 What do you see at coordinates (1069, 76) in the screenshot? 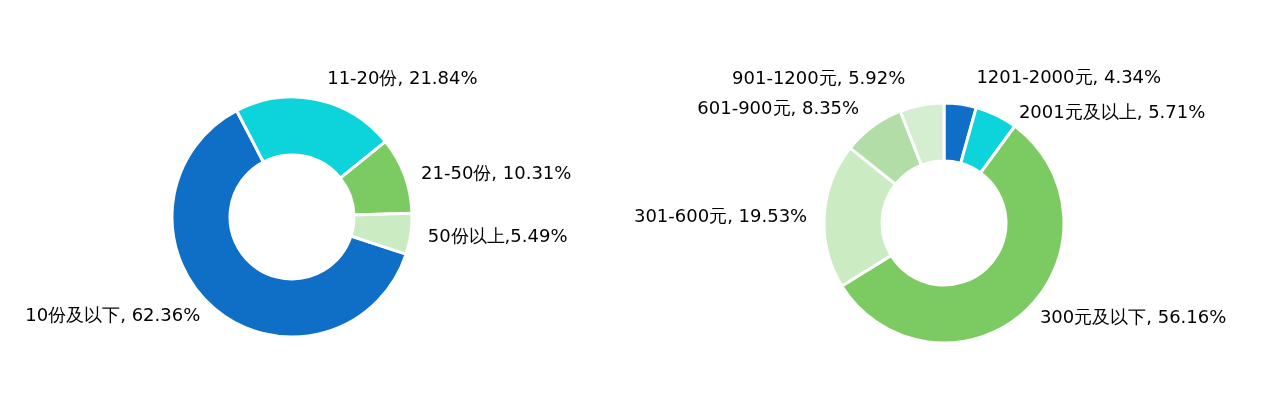
I see `slice-label: 1201-2000元, 4.34%` at bounding box center [1069, 76].